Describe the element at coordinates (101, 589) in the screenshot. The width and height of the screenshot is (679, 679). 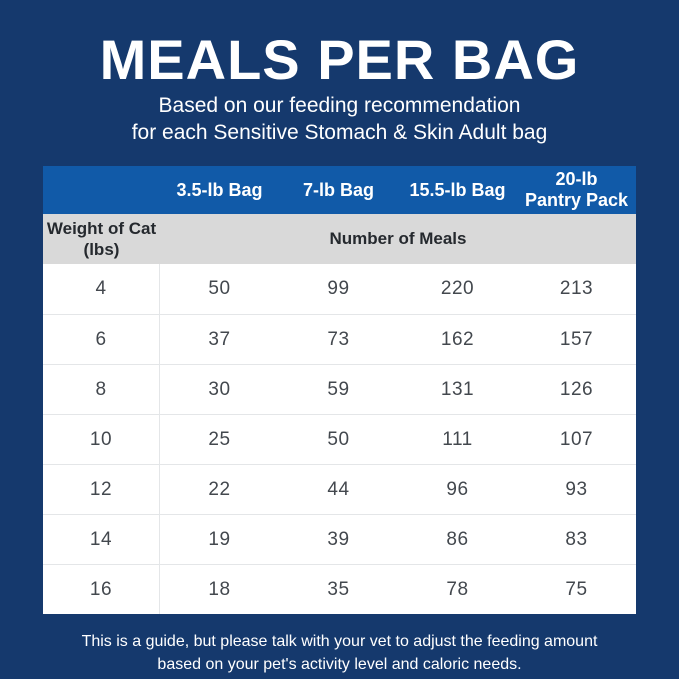
I see `weight-cell: 16` at that location.